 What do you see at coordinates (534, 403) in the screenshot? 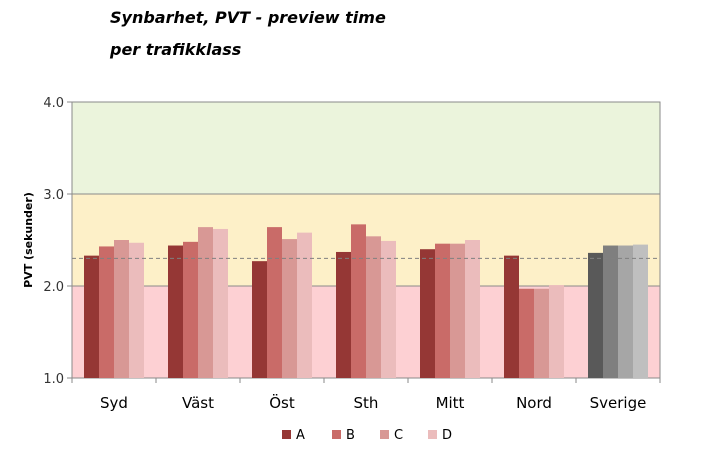
I see `x-tick-label: Nord` at bounding box center [534, 403].